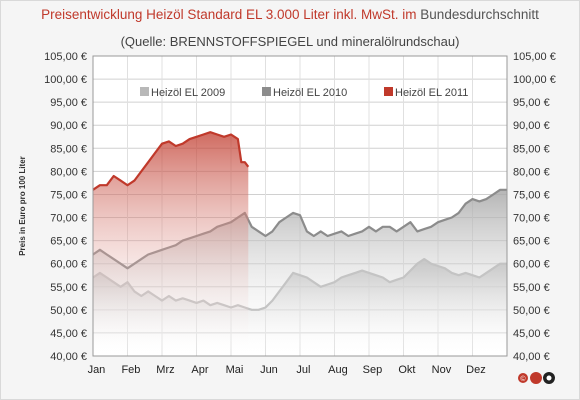 Image resolution: width=580 pixels, height=400 pixels. Describe the element at coordinates (65, 80) in the screenshot. I see `y-tick-label-left: 100,00 €` at that location.